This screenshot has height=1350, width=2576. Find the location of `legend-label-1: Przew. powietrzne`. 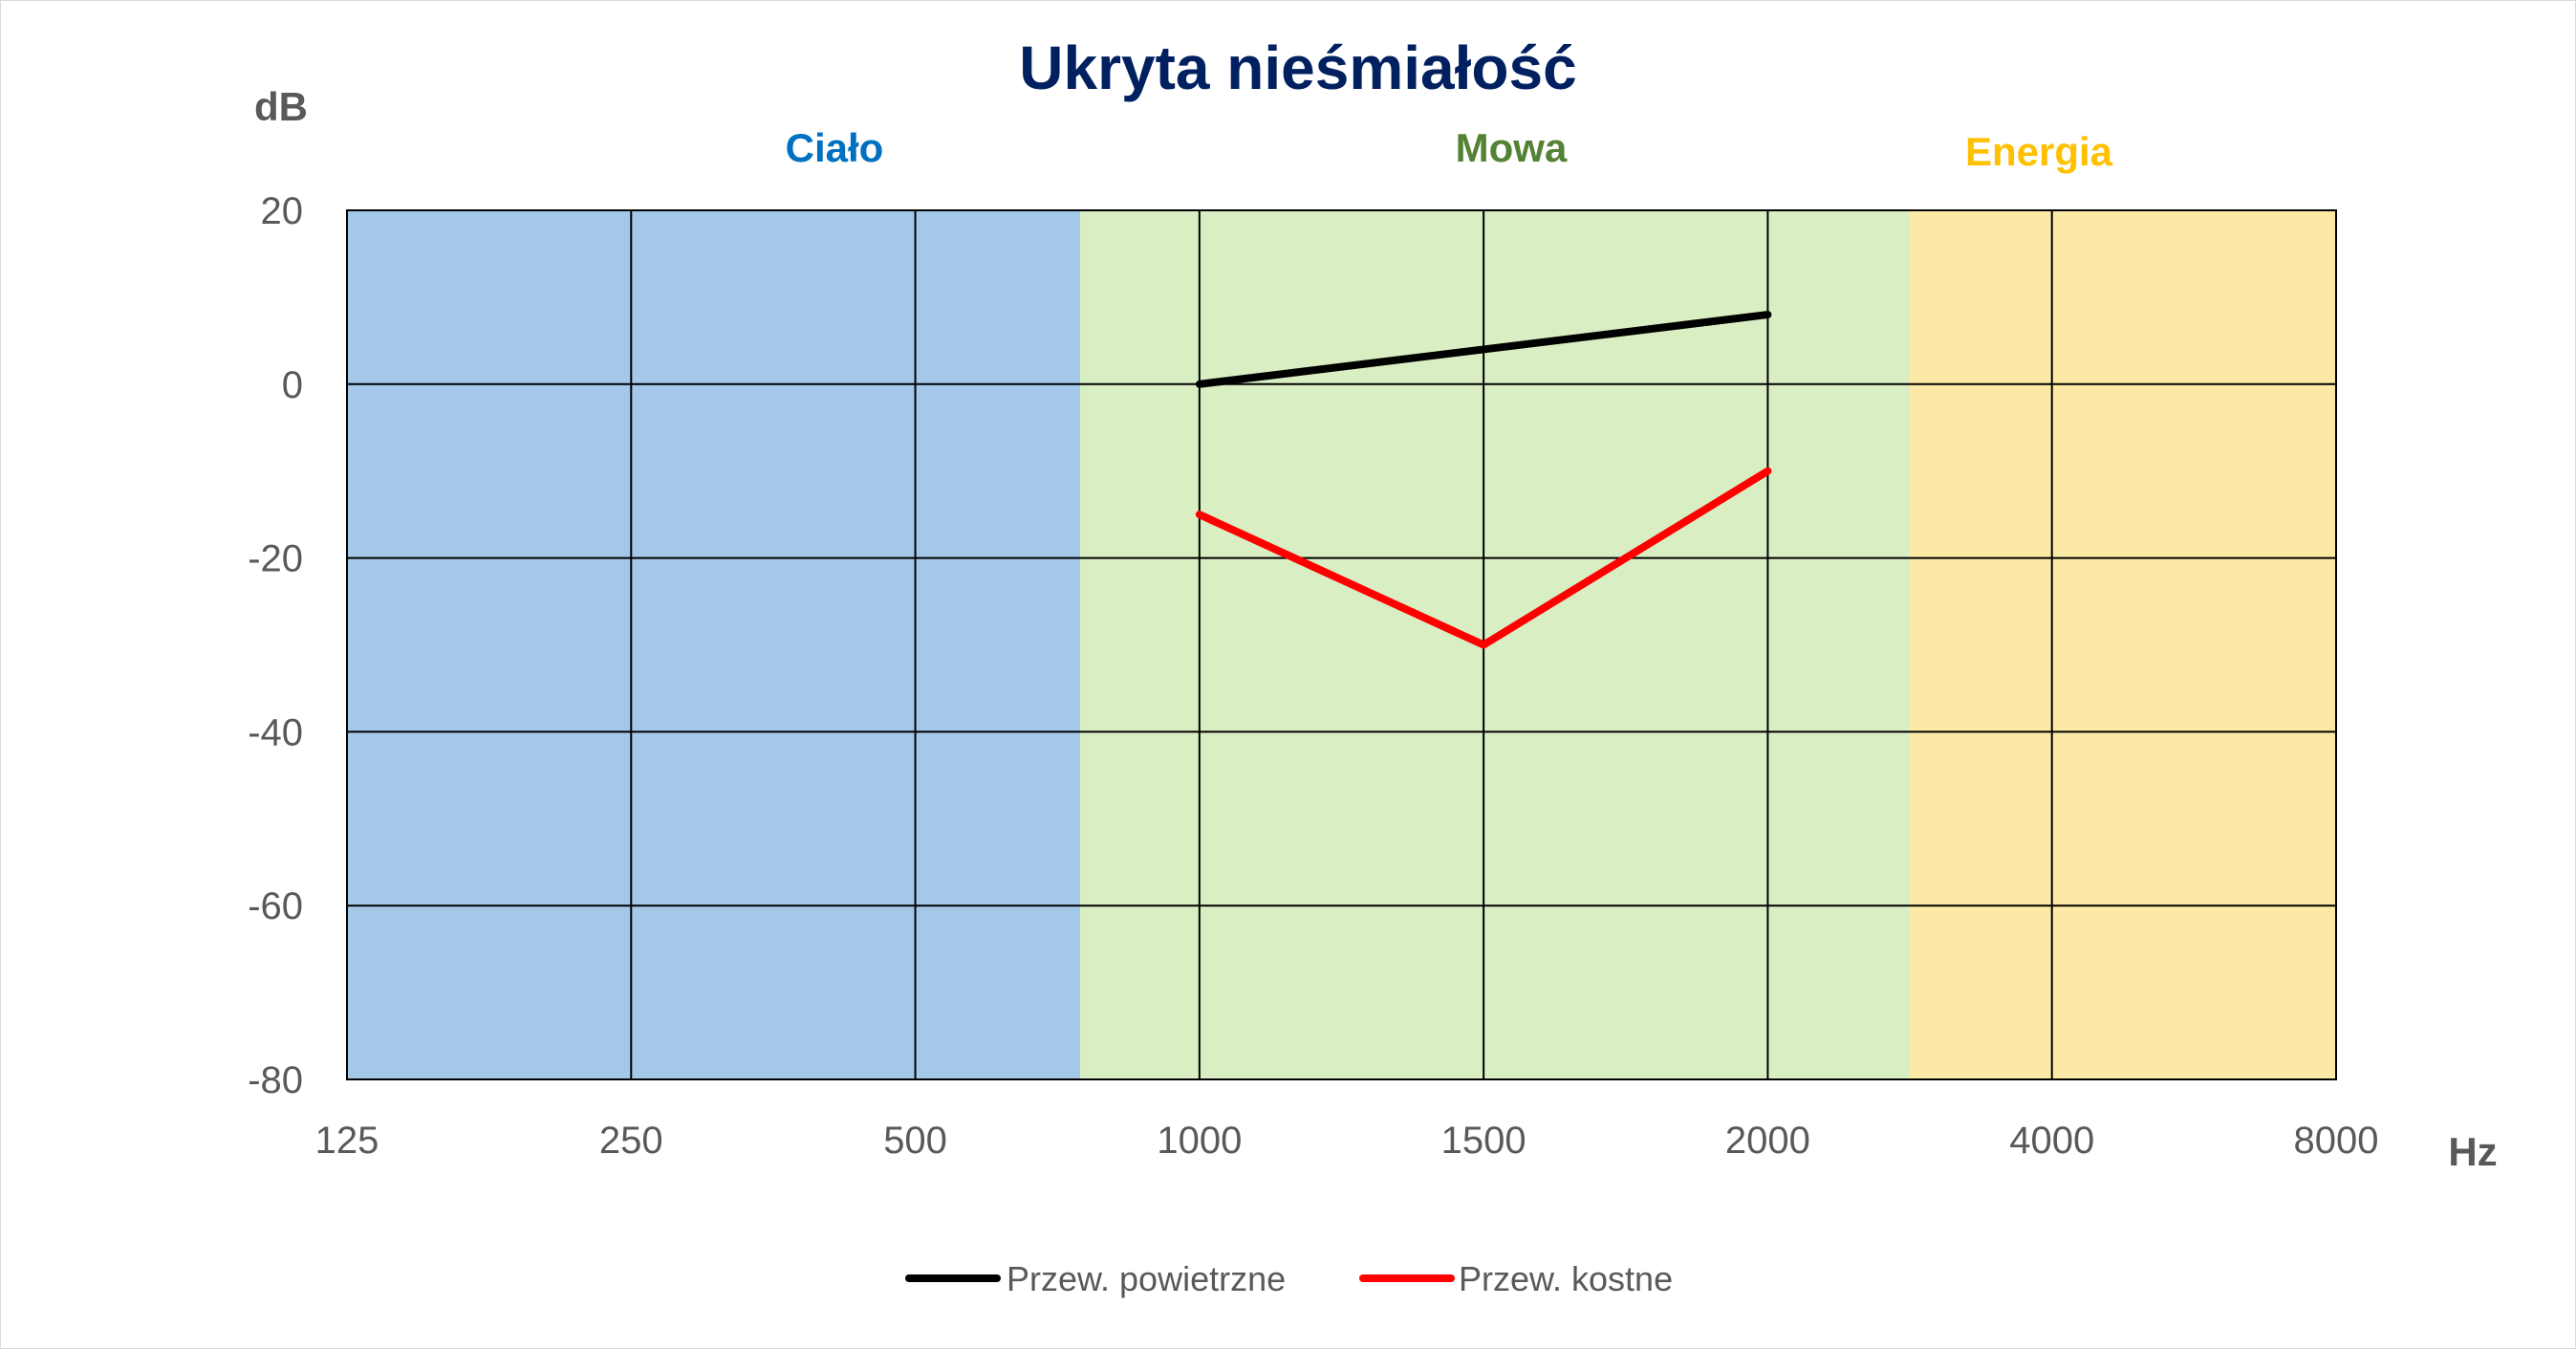

legend-label-1: Przew. powietrzne is located at coordinates (1146, 1278).